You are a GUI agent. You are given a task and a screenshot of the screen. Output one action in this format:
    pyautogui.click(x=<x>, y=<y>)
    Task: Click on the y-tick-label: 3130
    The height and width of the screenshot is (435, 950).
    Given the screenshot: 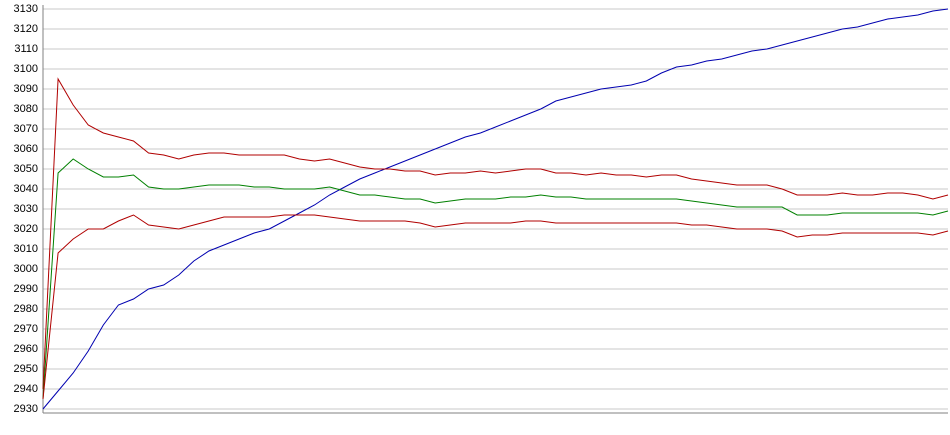 What is the action you would take?
    pyautogui.click(x=26, y=9)
    